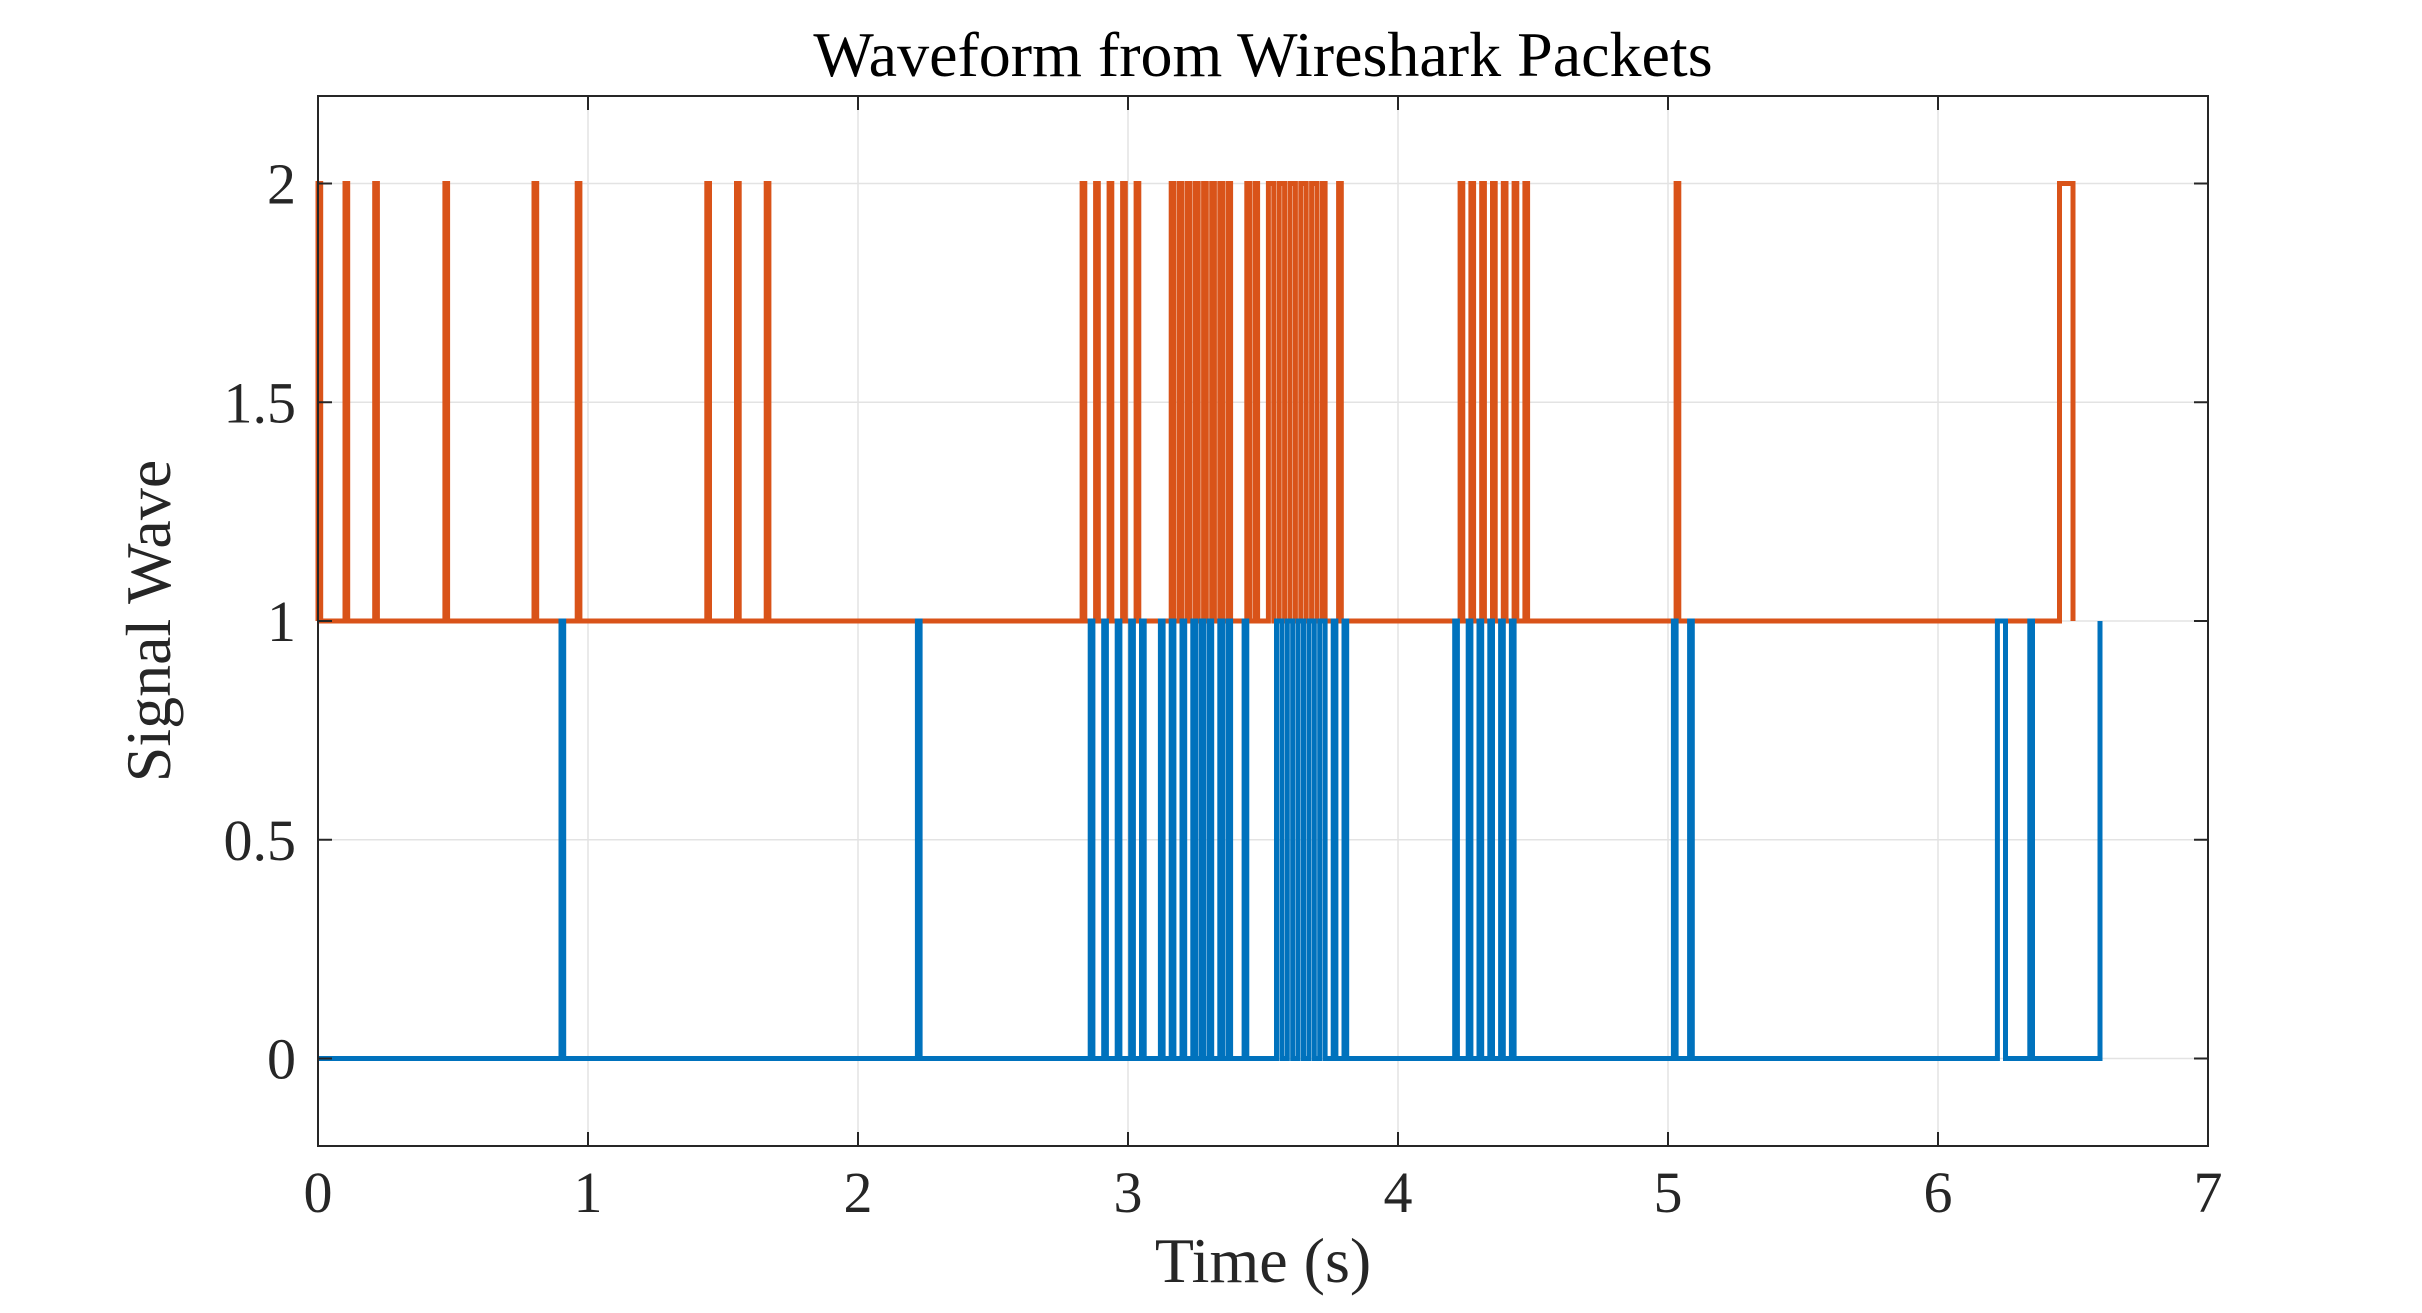  Describe the element at coordinates (2208, 1192) in the screenshot. I see `x-tick-label: 7` at that location.